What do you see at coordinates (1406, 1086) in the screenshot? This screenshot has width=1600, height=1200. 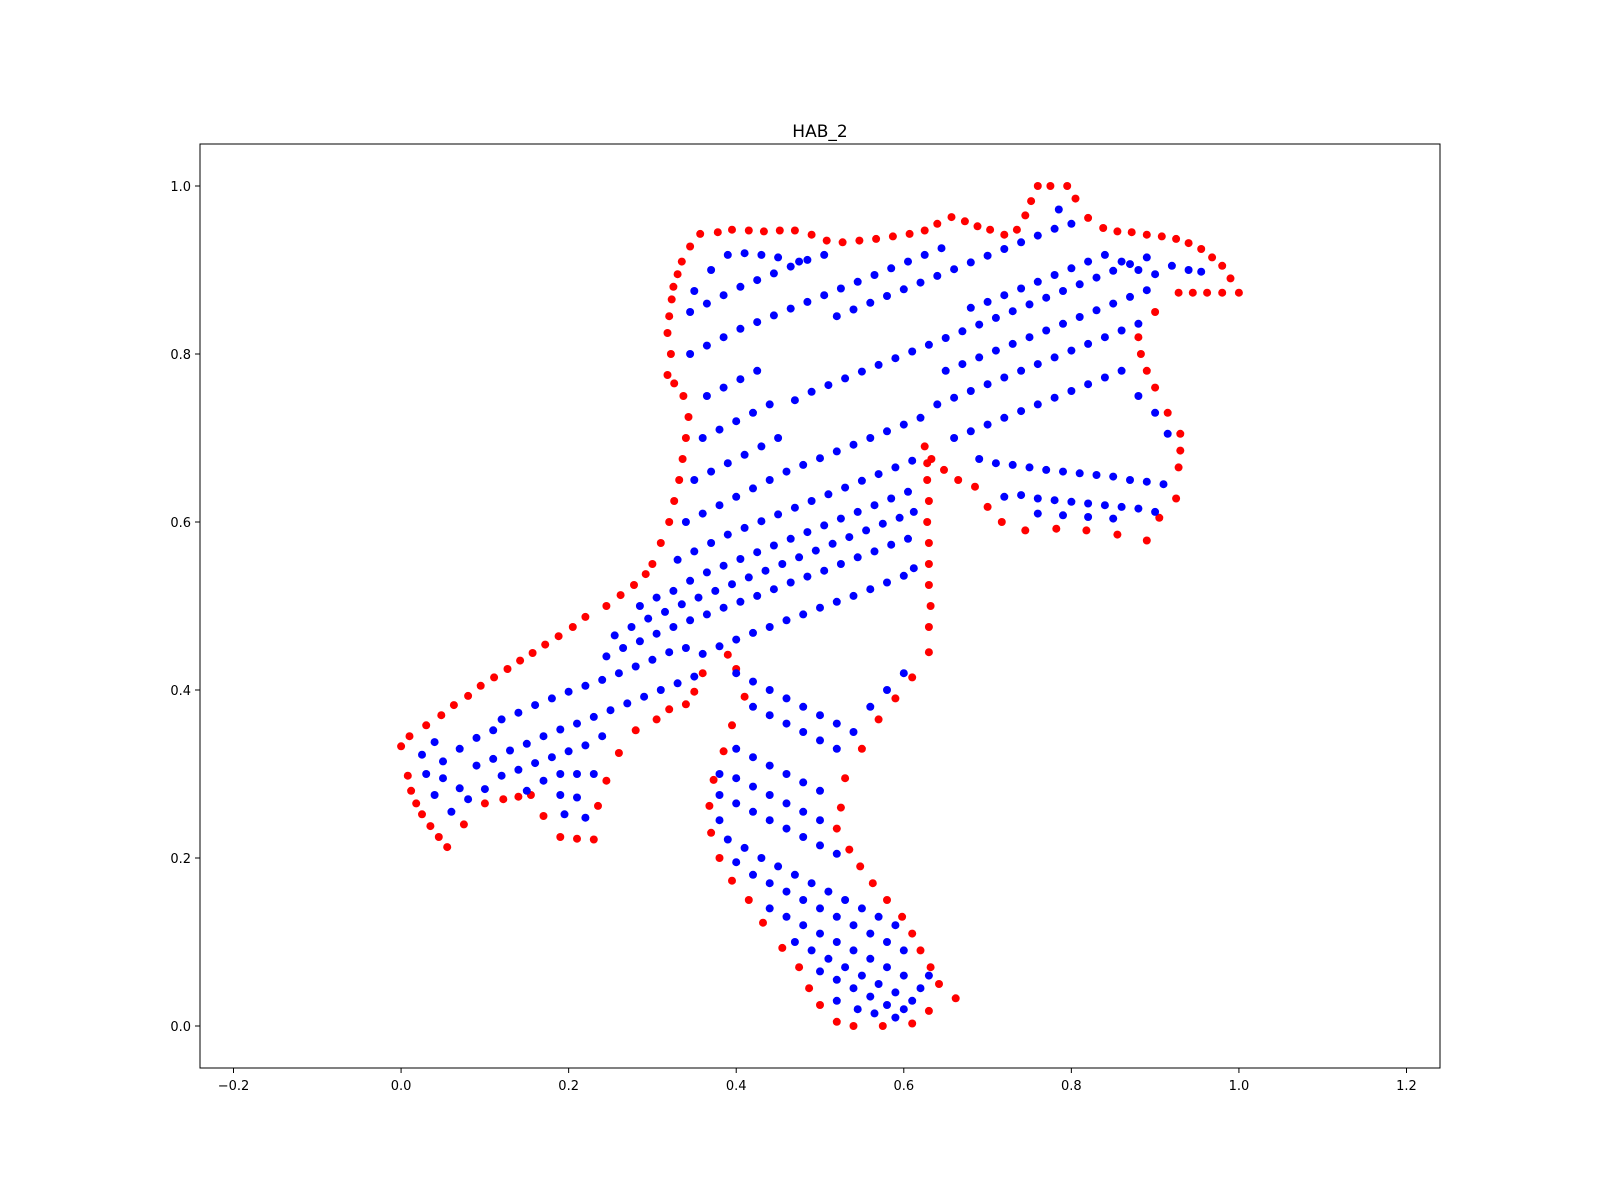 I see `x-tick-label: 1.2` at bounding box center [1406, 1086].